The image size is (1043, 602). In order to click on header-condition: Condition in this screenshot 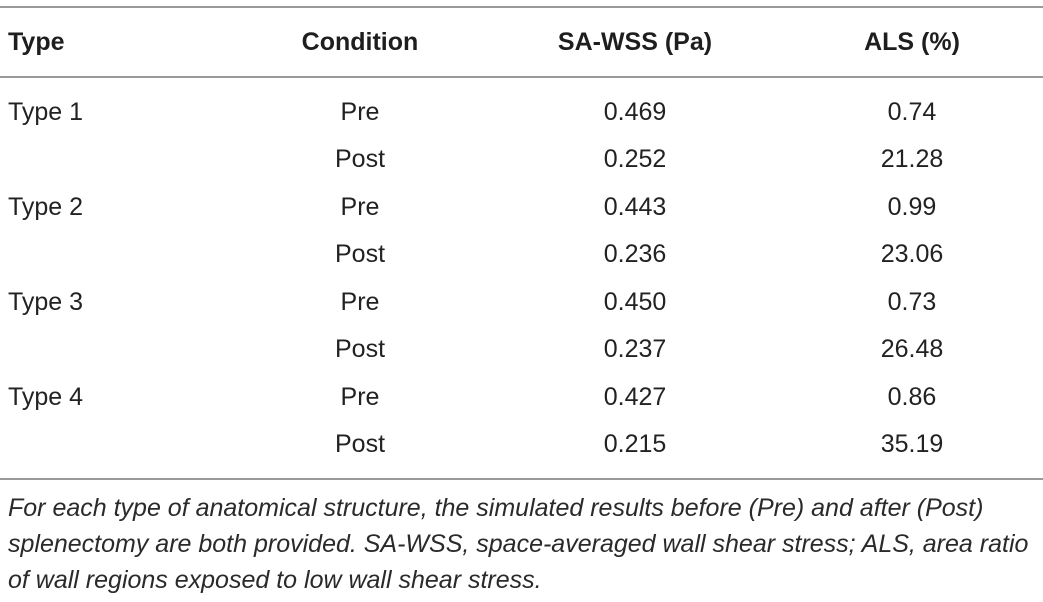, I will do `click(360, 42)`.